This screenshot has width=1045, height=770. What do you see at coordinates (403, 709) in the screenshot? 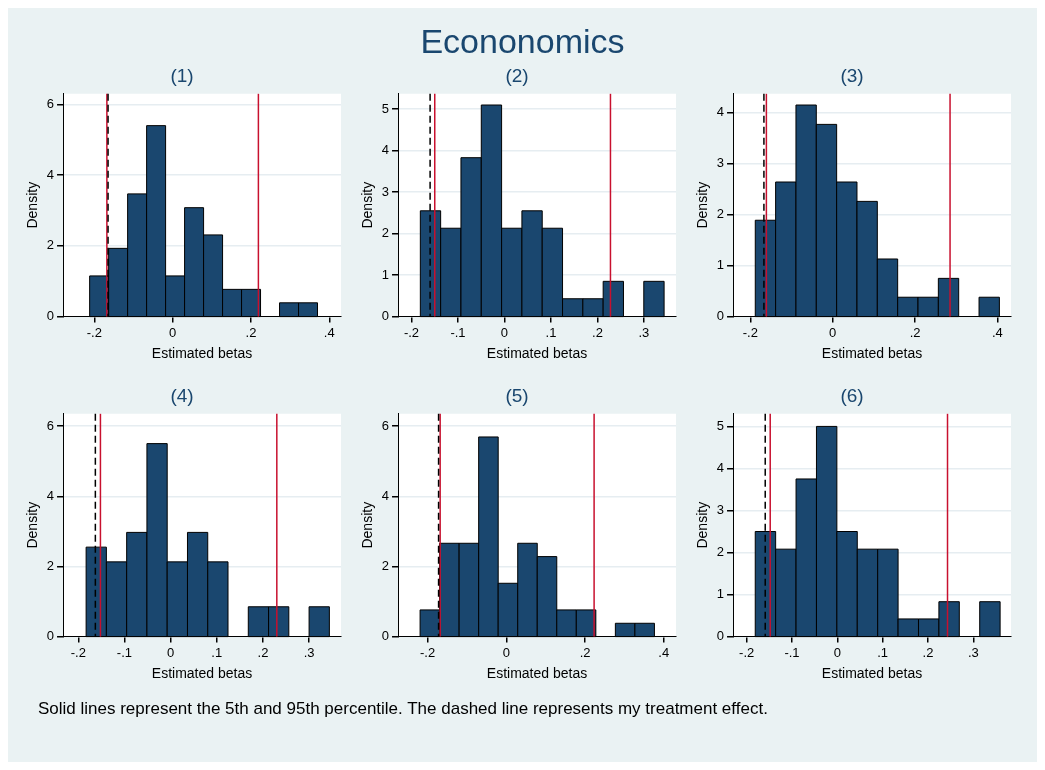
I see `text: Solid lines represent the 5th and 95th percentile. The dashed line represents my treatment effect.` at bounding box center [403, 709].